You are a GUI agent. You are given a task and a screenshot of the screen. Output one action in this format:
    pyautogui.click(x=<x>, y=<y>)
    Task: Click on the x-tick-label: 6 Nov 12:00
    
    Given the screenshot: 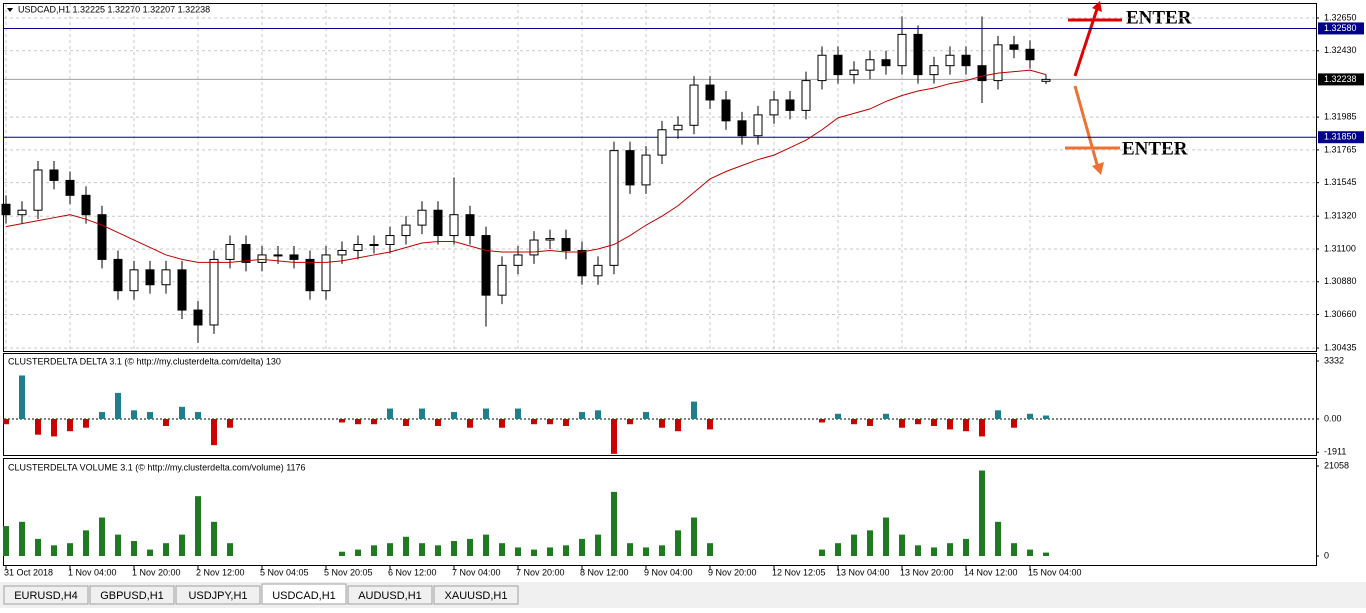 What is the action you would take?
    pyautogui.click(x=412, y=572)
    